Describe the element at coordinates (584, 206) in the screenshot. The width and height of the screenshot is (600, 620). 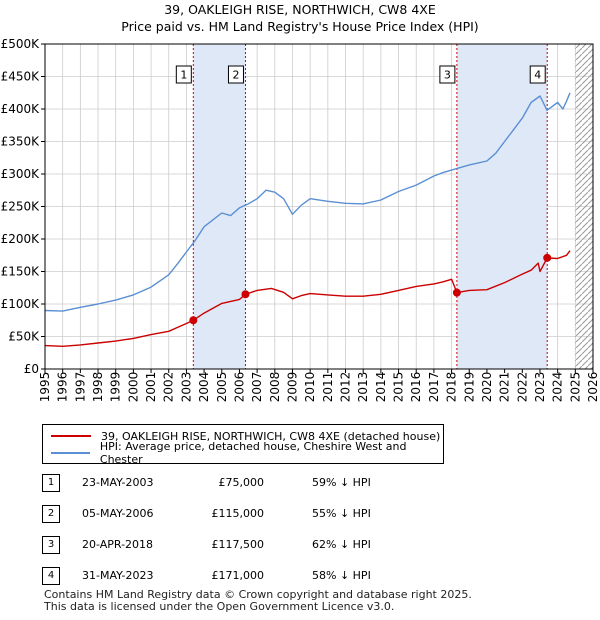
I see `forecast-hatch` at that location.